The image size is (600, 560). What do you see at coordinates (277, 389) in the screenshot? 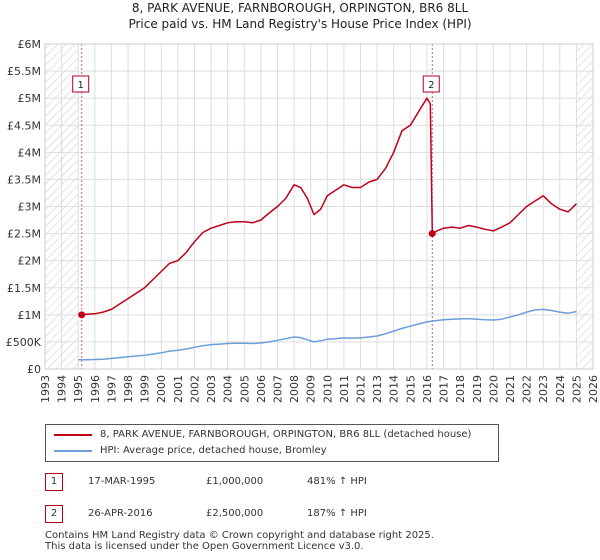
I see `x-tick-label: 2007` at bounding box center [277, 389].